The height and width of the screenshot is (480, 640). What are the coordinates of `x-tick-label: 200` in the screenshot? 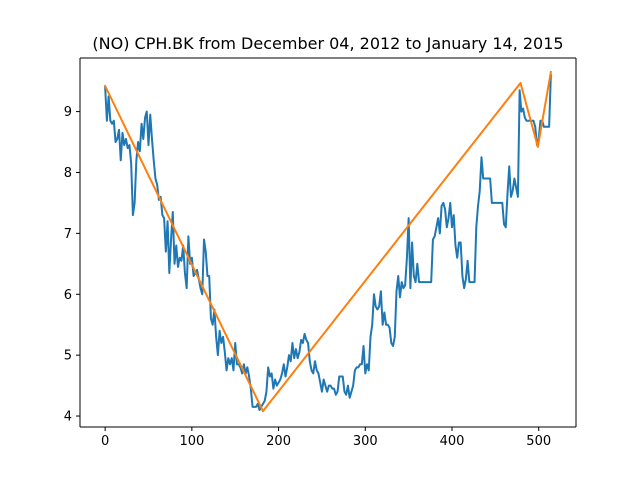 It's located at (278, 441).